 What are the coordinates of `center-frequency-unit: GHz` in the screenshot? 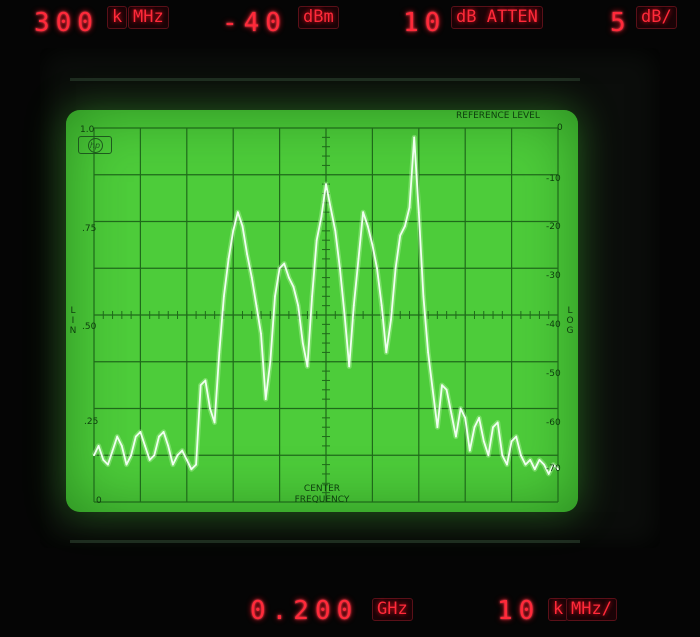 It's located at (392, 609).